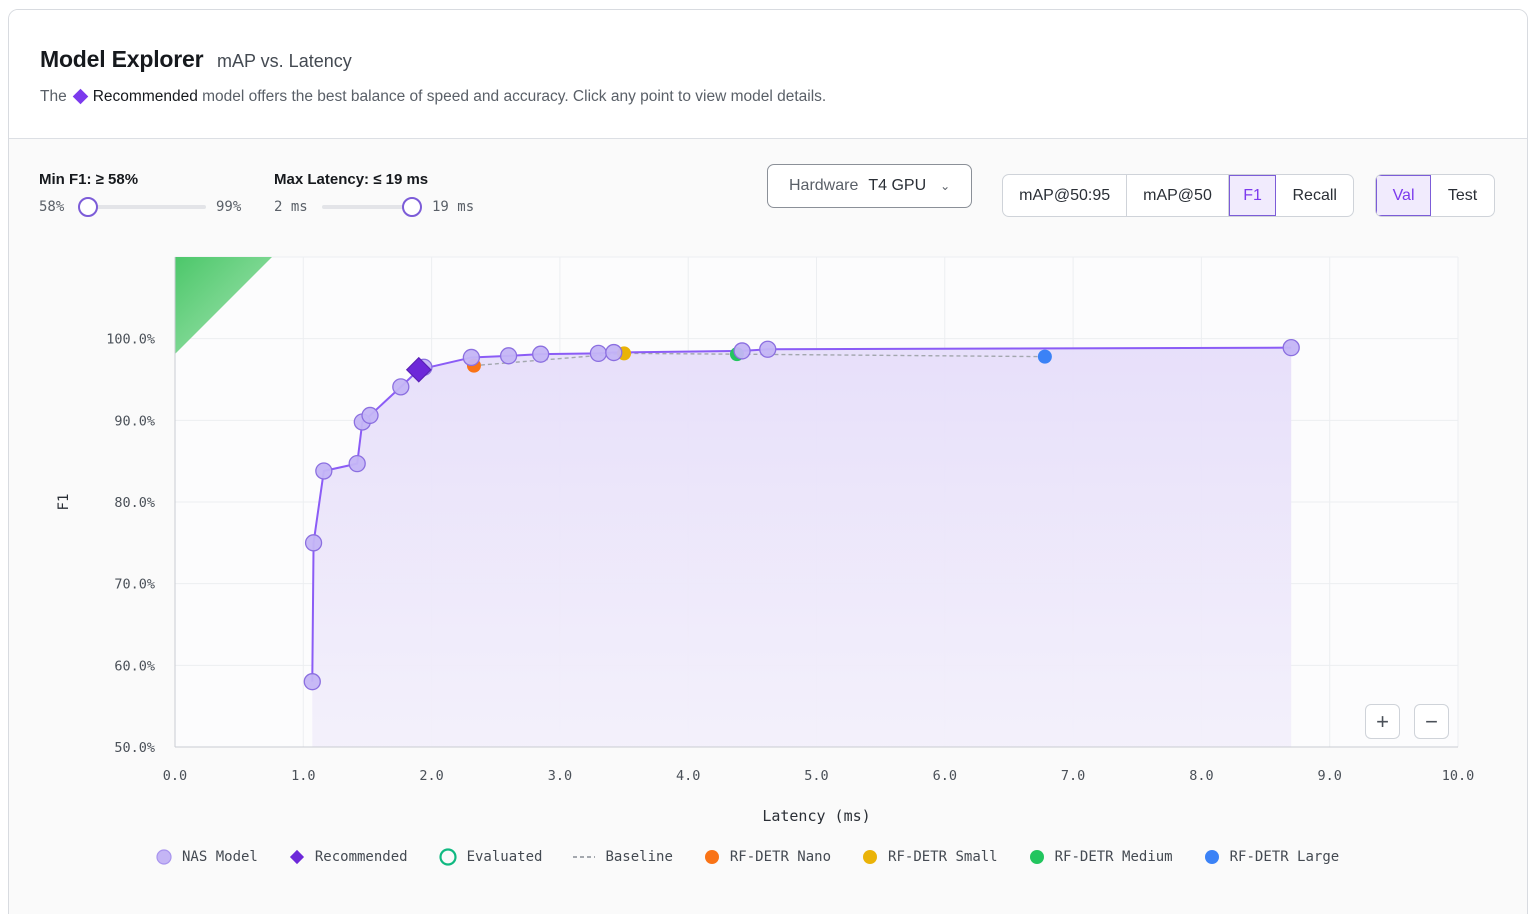  I want to click on max-latency-slider-thumb, so click(412, 207).